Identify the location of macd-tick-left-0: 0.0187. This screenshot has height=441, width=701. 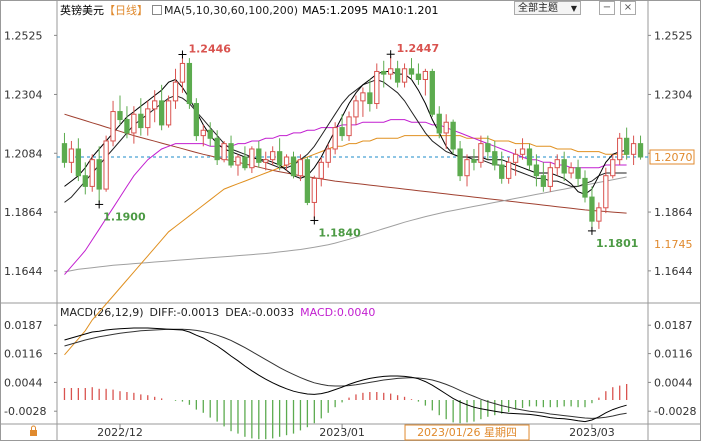
(23, 325).